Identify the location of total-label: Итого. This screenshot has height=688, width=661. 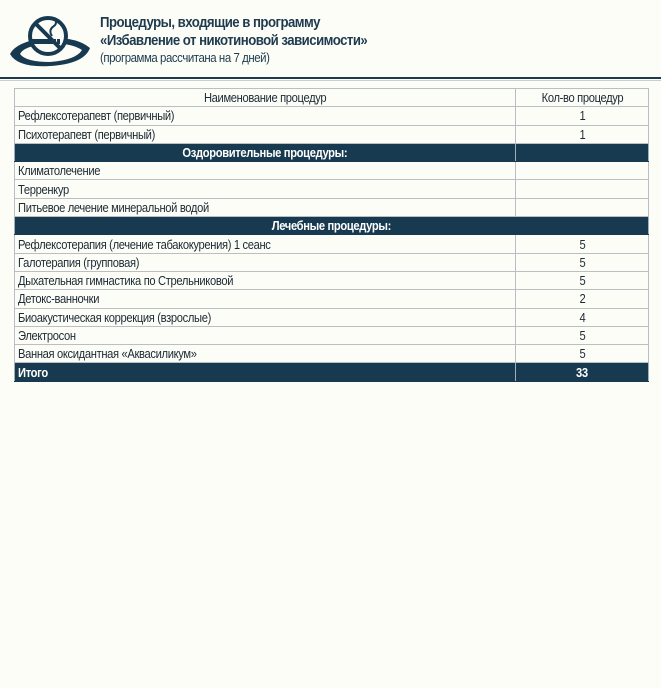
(265, 372).